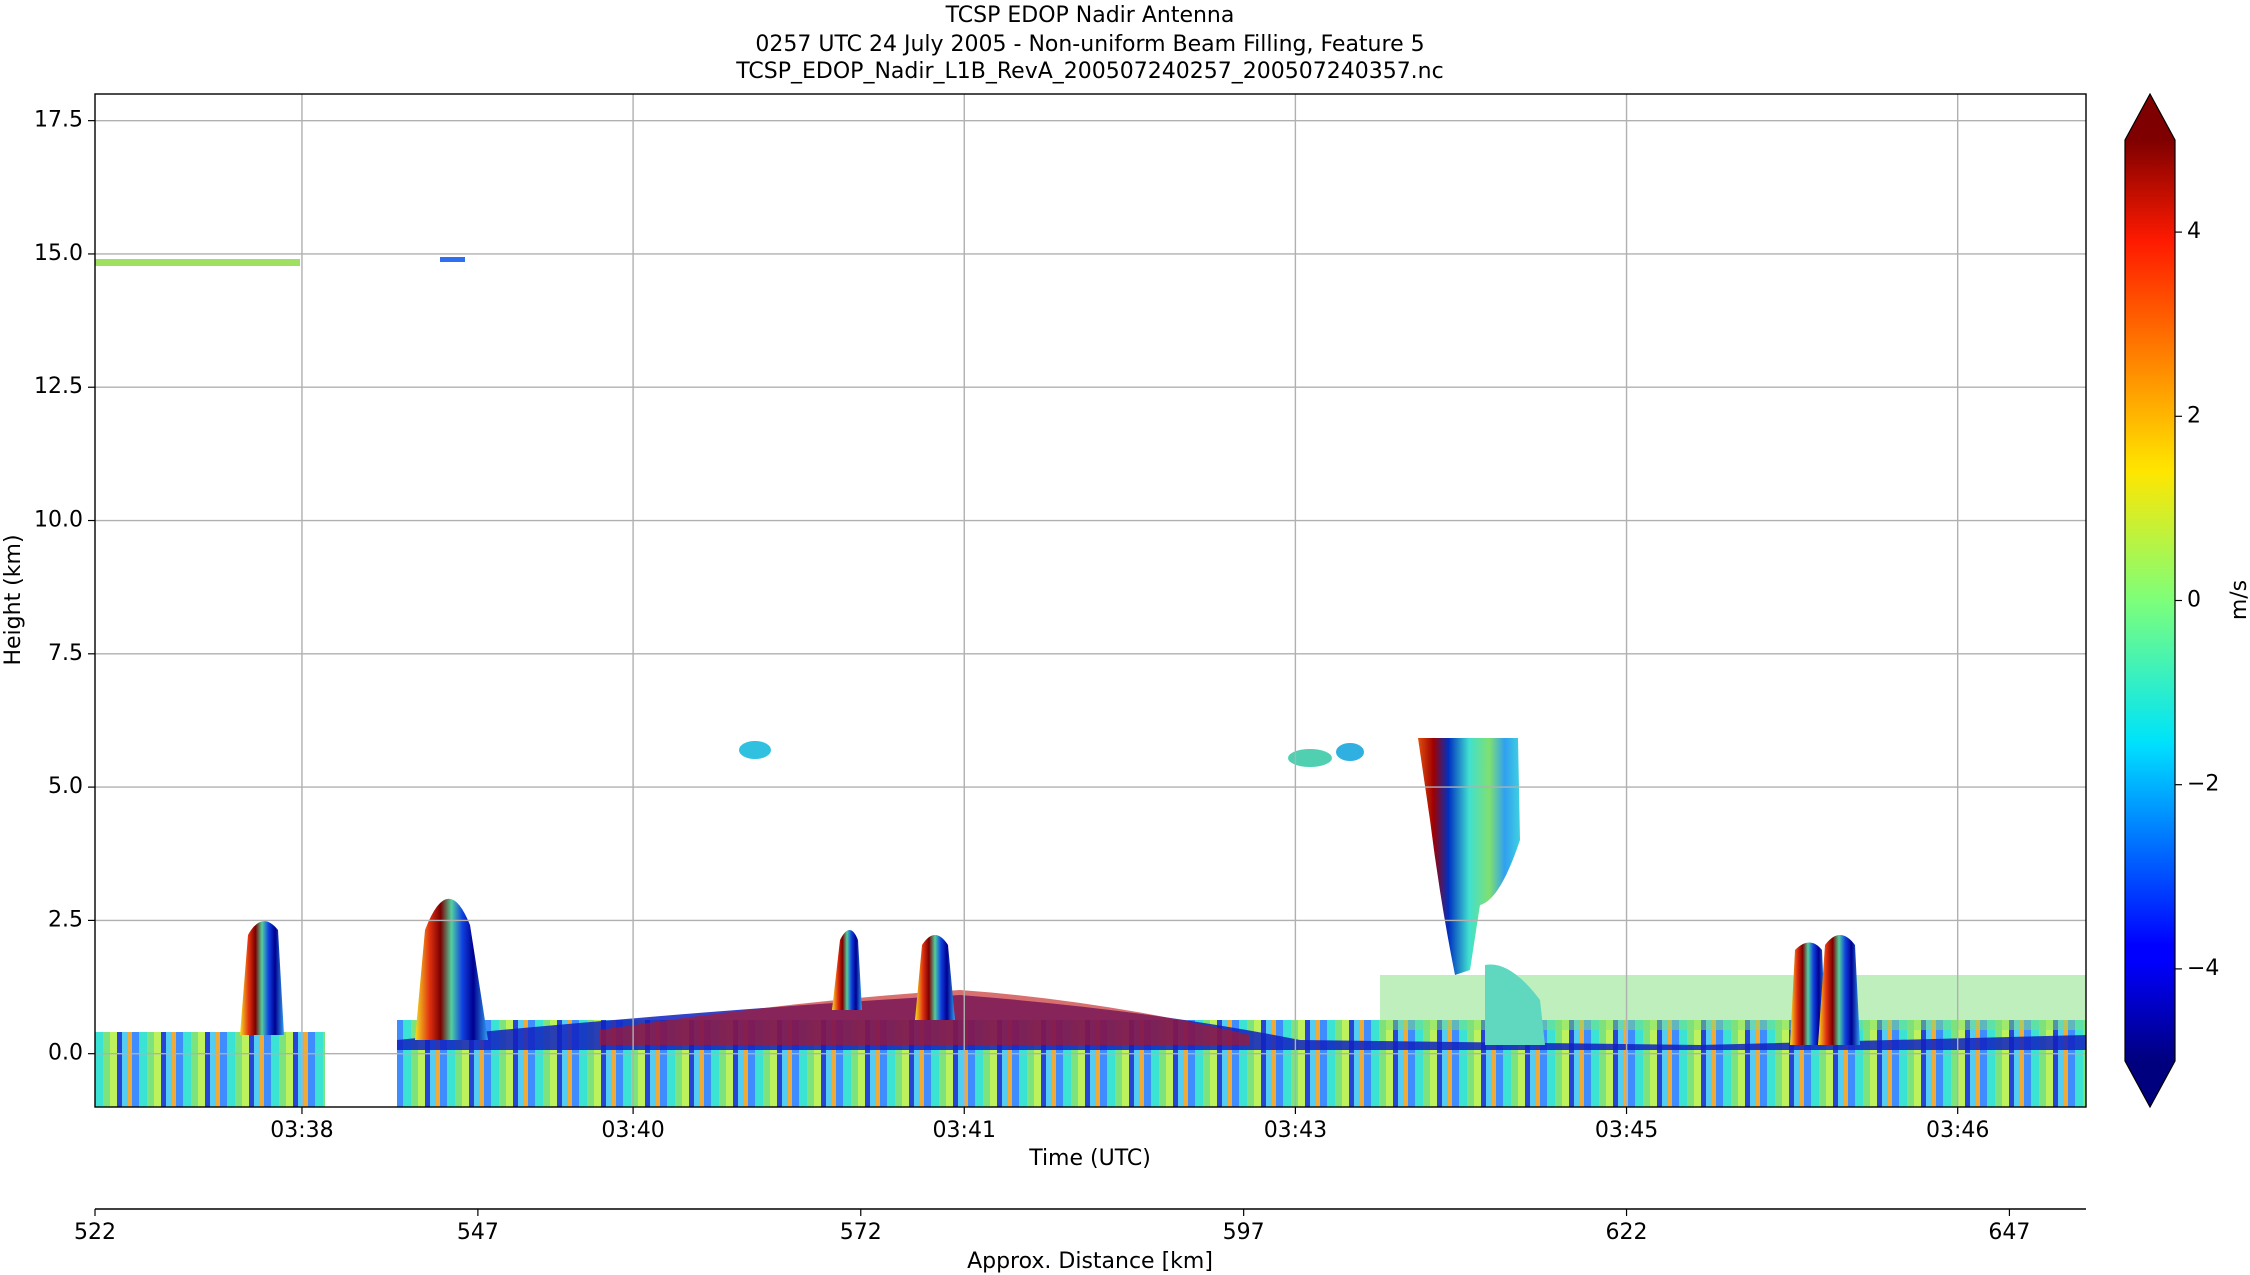 The height and width of the screenshot is (1275, 2250). What do you see at coordinates (301, 1130) in the screenshot?
I see `x-tick-label: 03:38` at bounding box center [301, 1130].